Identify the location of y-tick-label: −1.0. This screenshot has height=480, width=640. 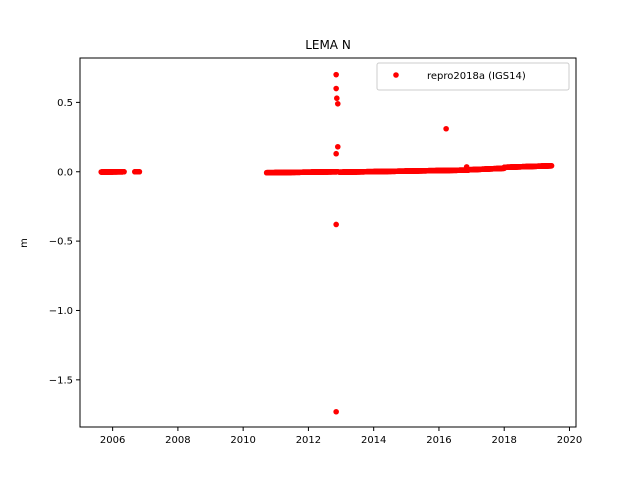
(61, 311).